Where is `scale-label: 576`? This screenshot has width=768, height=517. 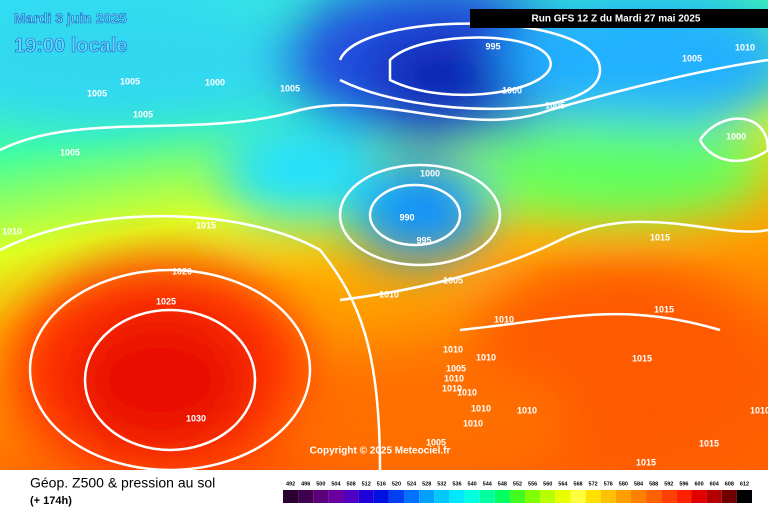
scale-label: 576 is located at coordinates (608, 484).